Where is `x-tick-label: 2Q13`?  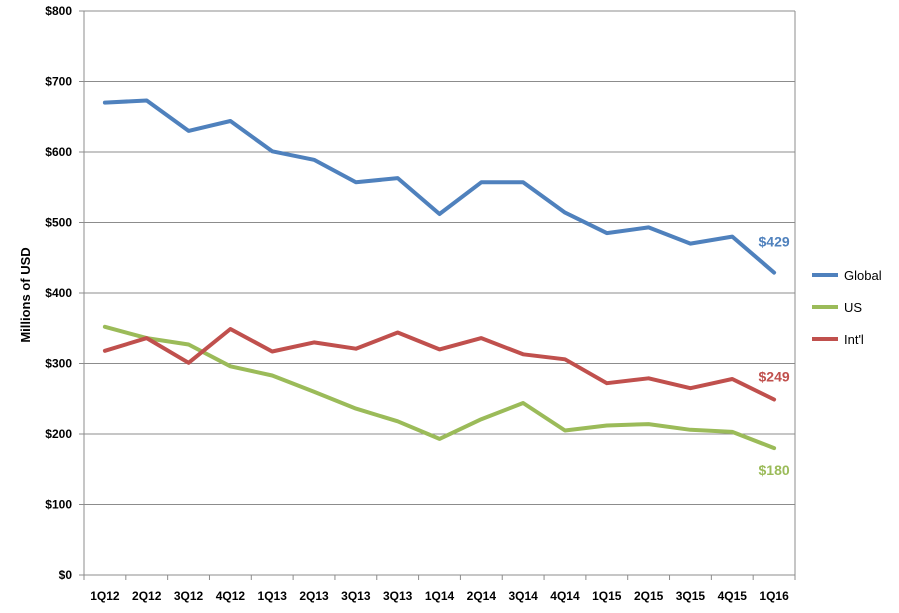 x-tick-label: 2Q13 is located at coordinates (314, 596).